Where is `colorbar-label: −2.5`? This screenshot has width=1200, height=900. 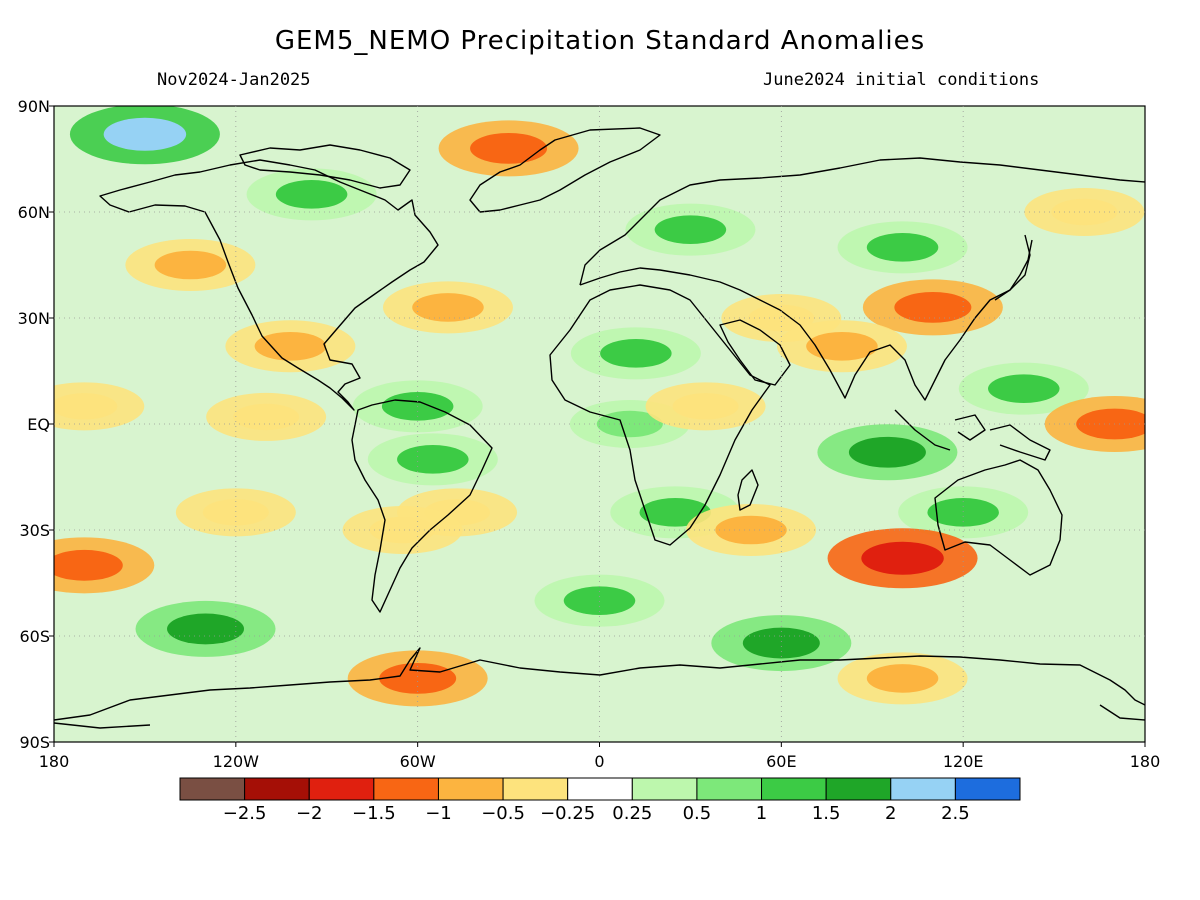 colorbar-label: −2.5 is located at coordinates (245, 813).